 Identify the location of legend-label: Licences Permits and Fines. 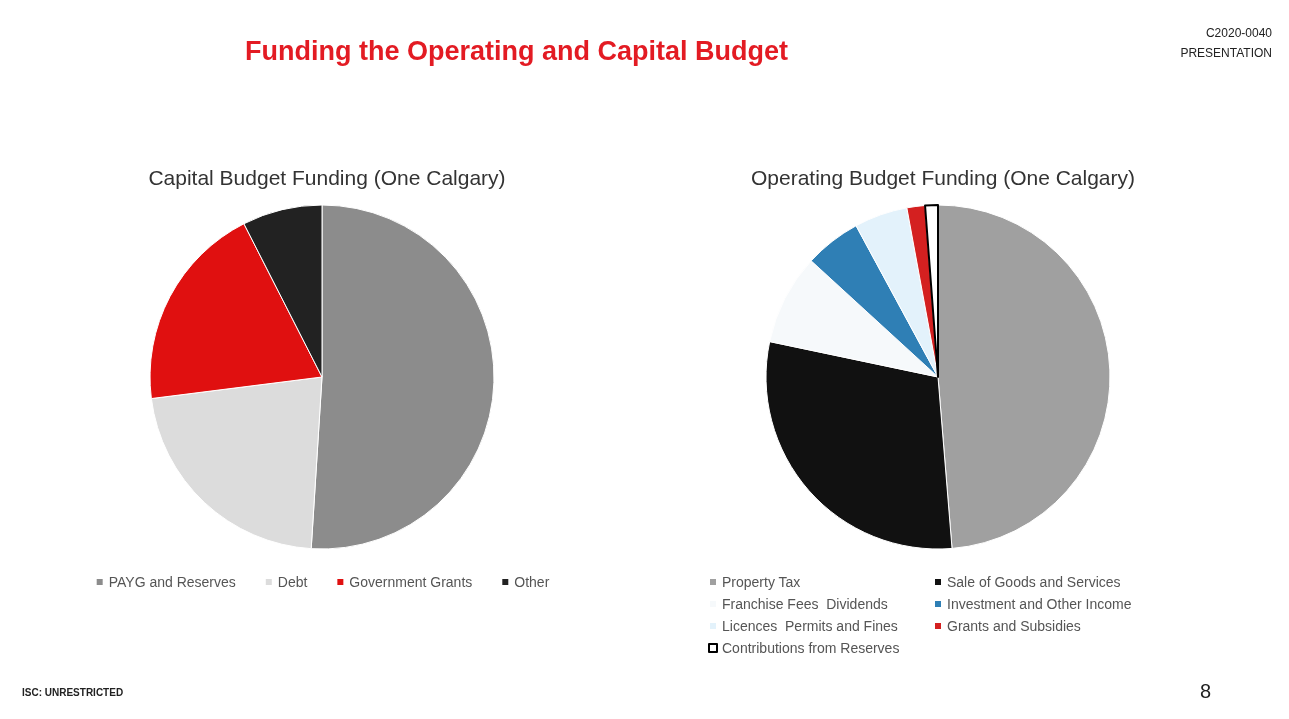
(810, 626).